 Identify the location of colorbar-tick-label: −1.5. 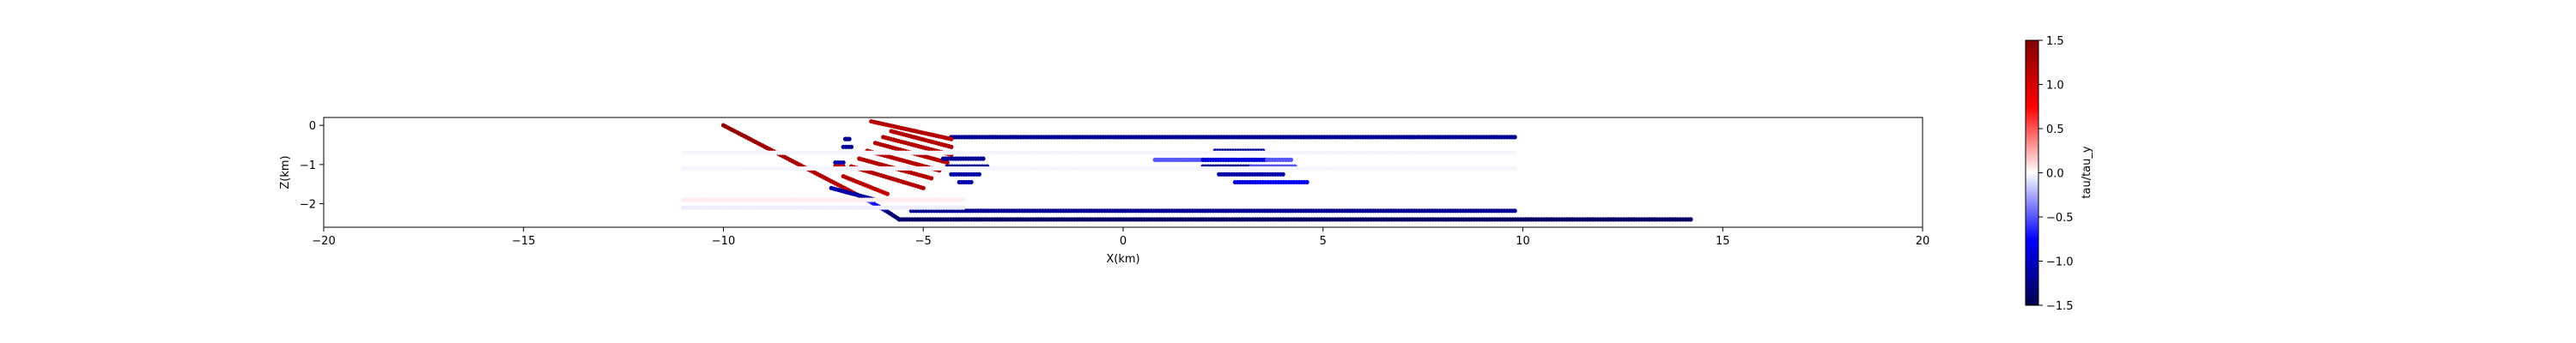
(2060, 306).